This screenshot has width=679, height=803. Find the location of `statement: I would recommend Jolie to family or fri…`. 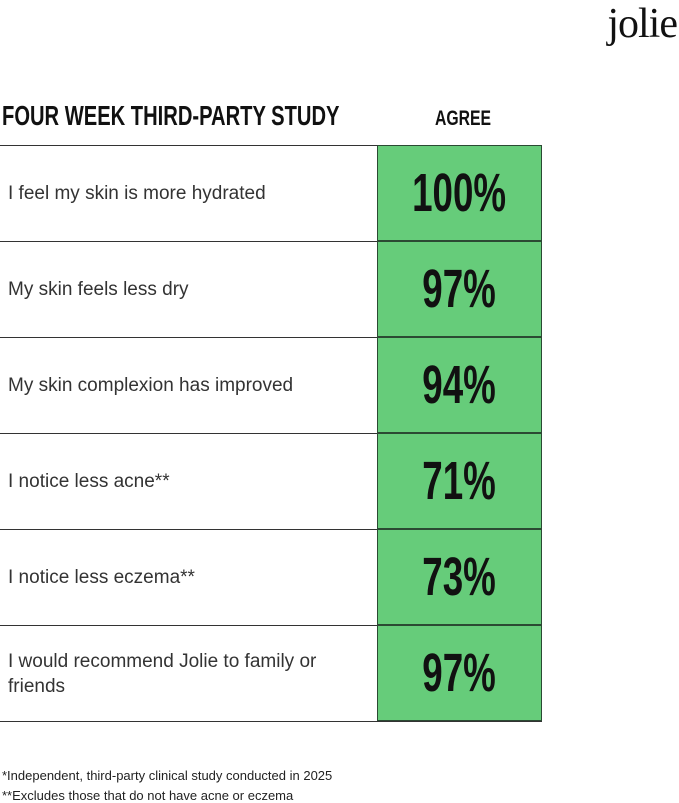

statement: I would recommend Jolie to family or fri… is located at coordinates (162, 673).